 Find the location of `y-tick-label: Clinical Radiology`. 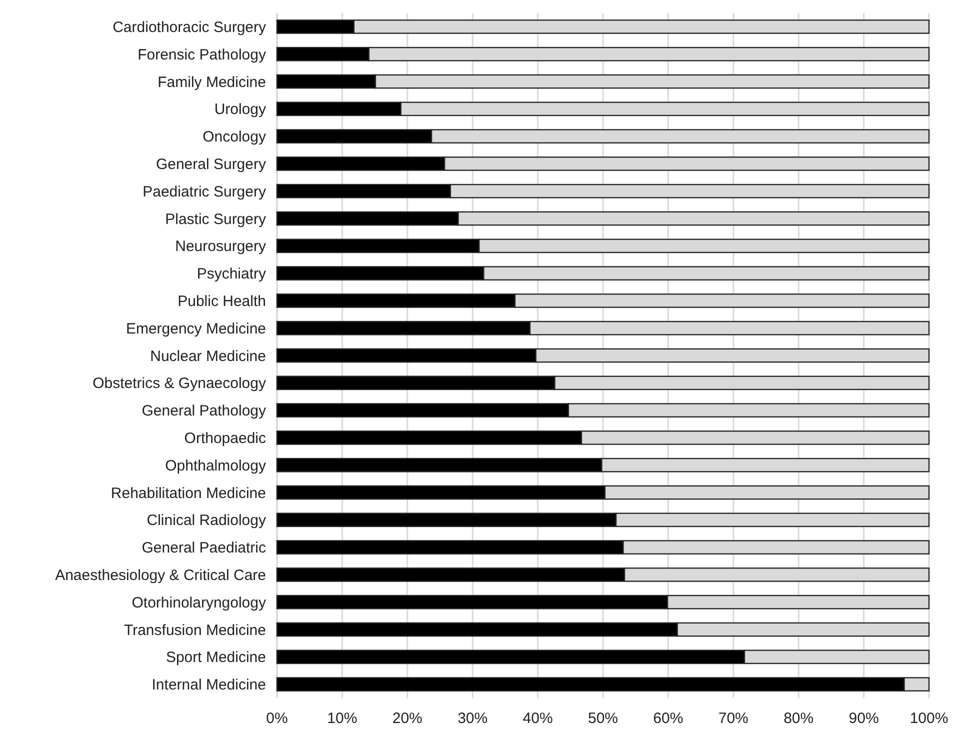

y-tick-label: Clinical Radiology is located at coordinates (206, 521).